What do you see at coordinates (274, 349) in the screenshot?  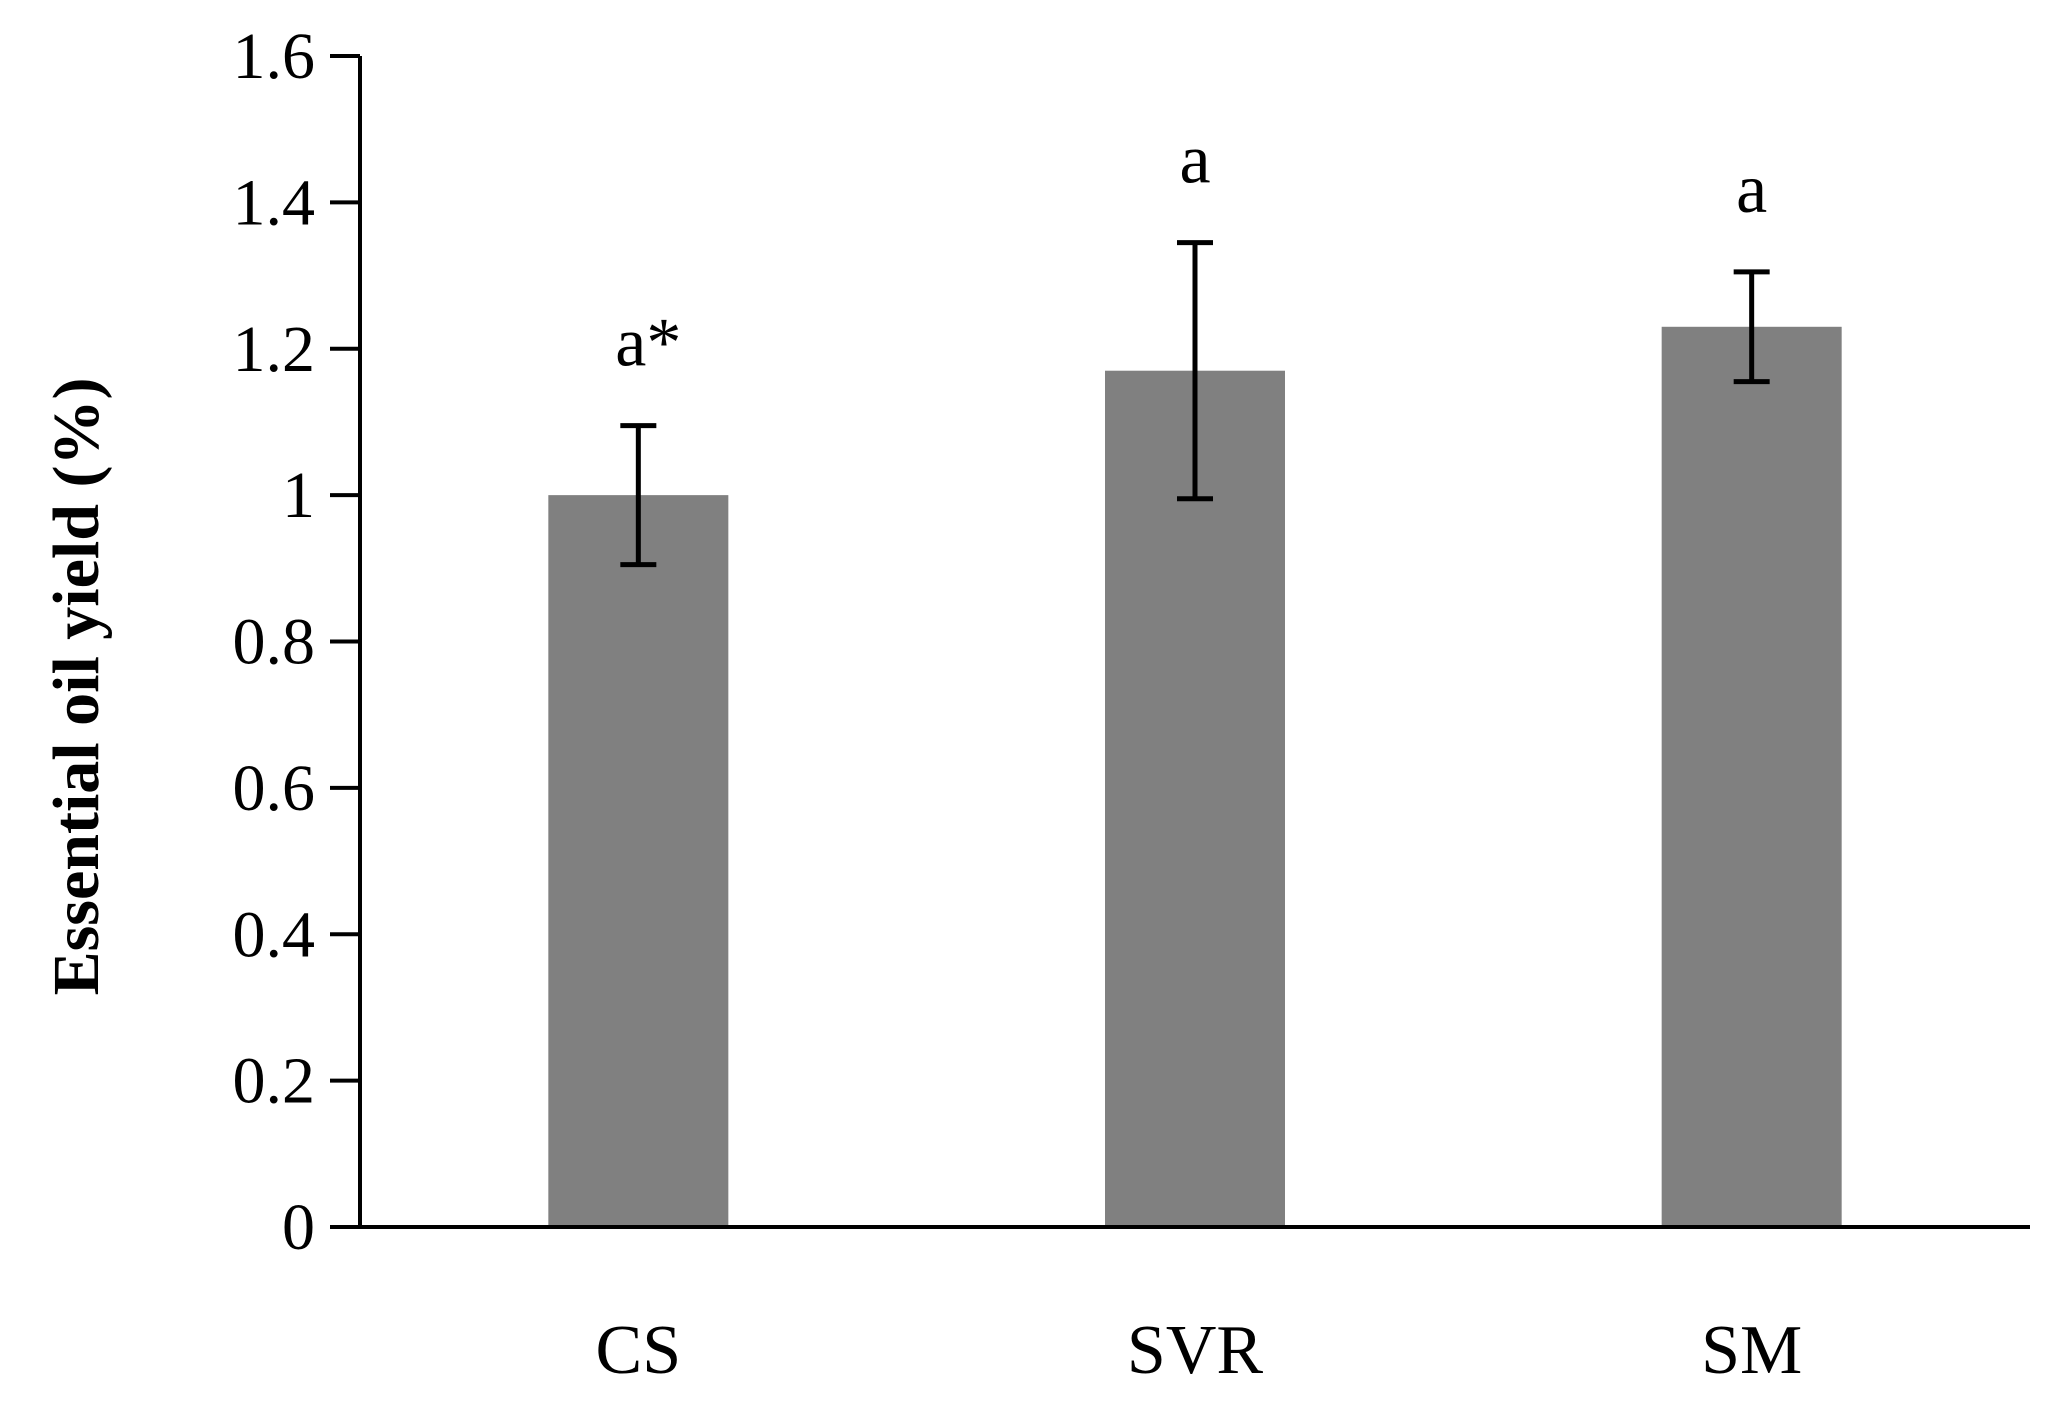 I see `y-tick-label: 1.2` at bounding box center [274, 349].